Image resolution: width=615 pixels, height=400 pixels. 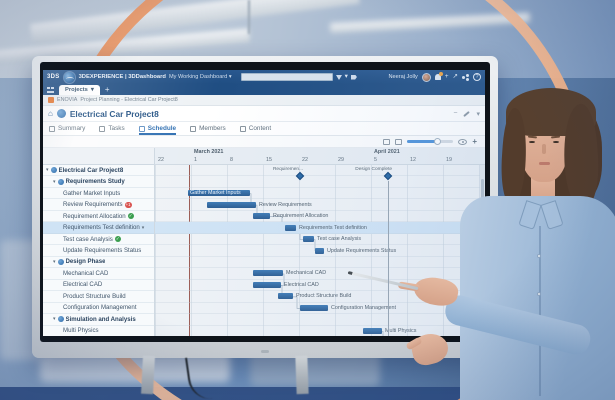 I want to click on collapse-icon: ▾, so click(x=478, y=114).